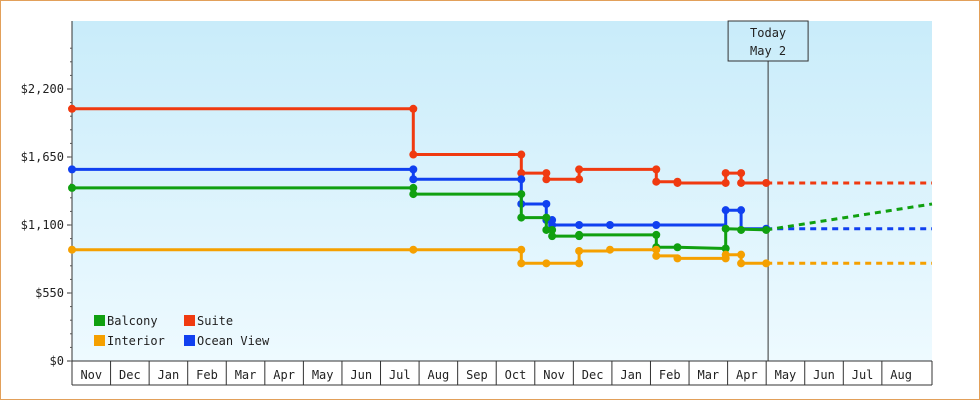 Image resolution: width=980 pixels, height=405 pixels. I want to click on today-date: May 2, so click(768, 51).